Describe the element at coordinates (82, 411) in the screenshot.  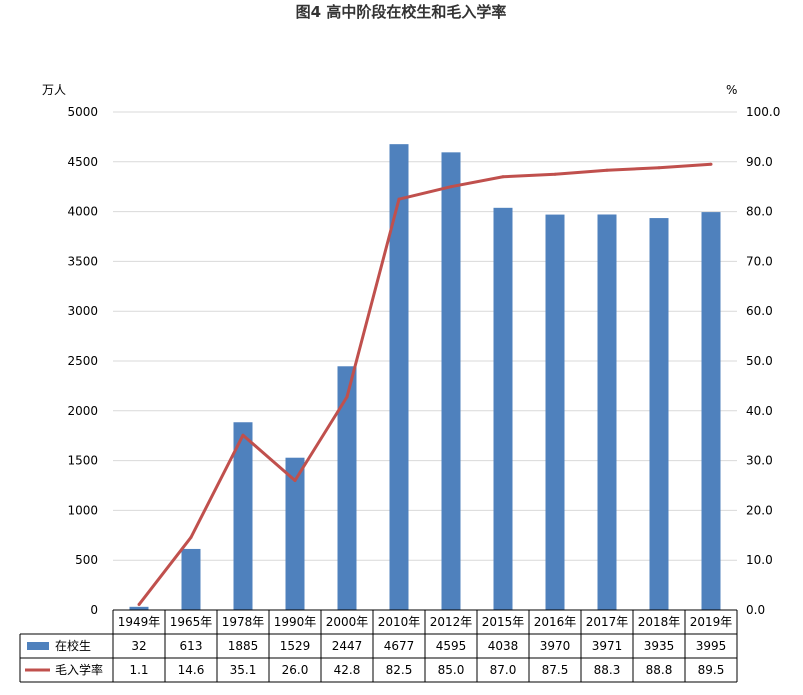
I see `y-tick-label: 2000` at that location.